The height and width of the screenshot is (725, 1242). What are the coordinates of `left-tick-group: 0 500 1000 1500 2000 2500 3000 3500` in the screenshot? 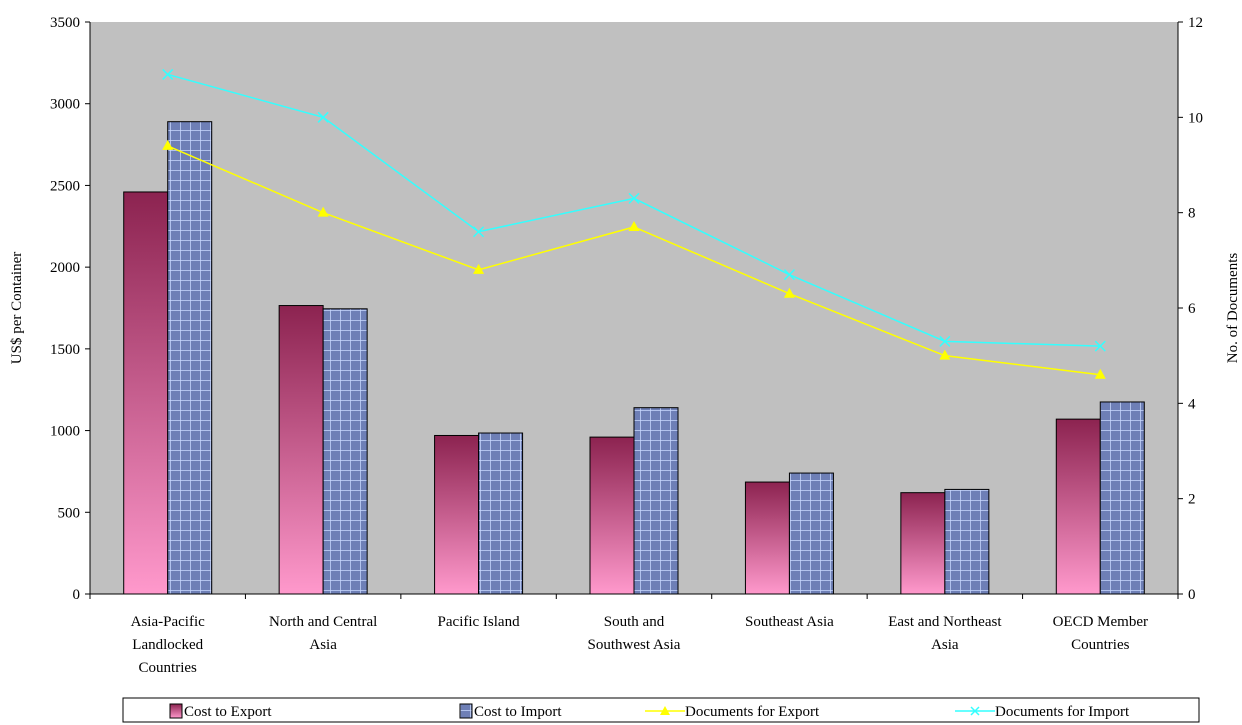 It's located at (70, 309).